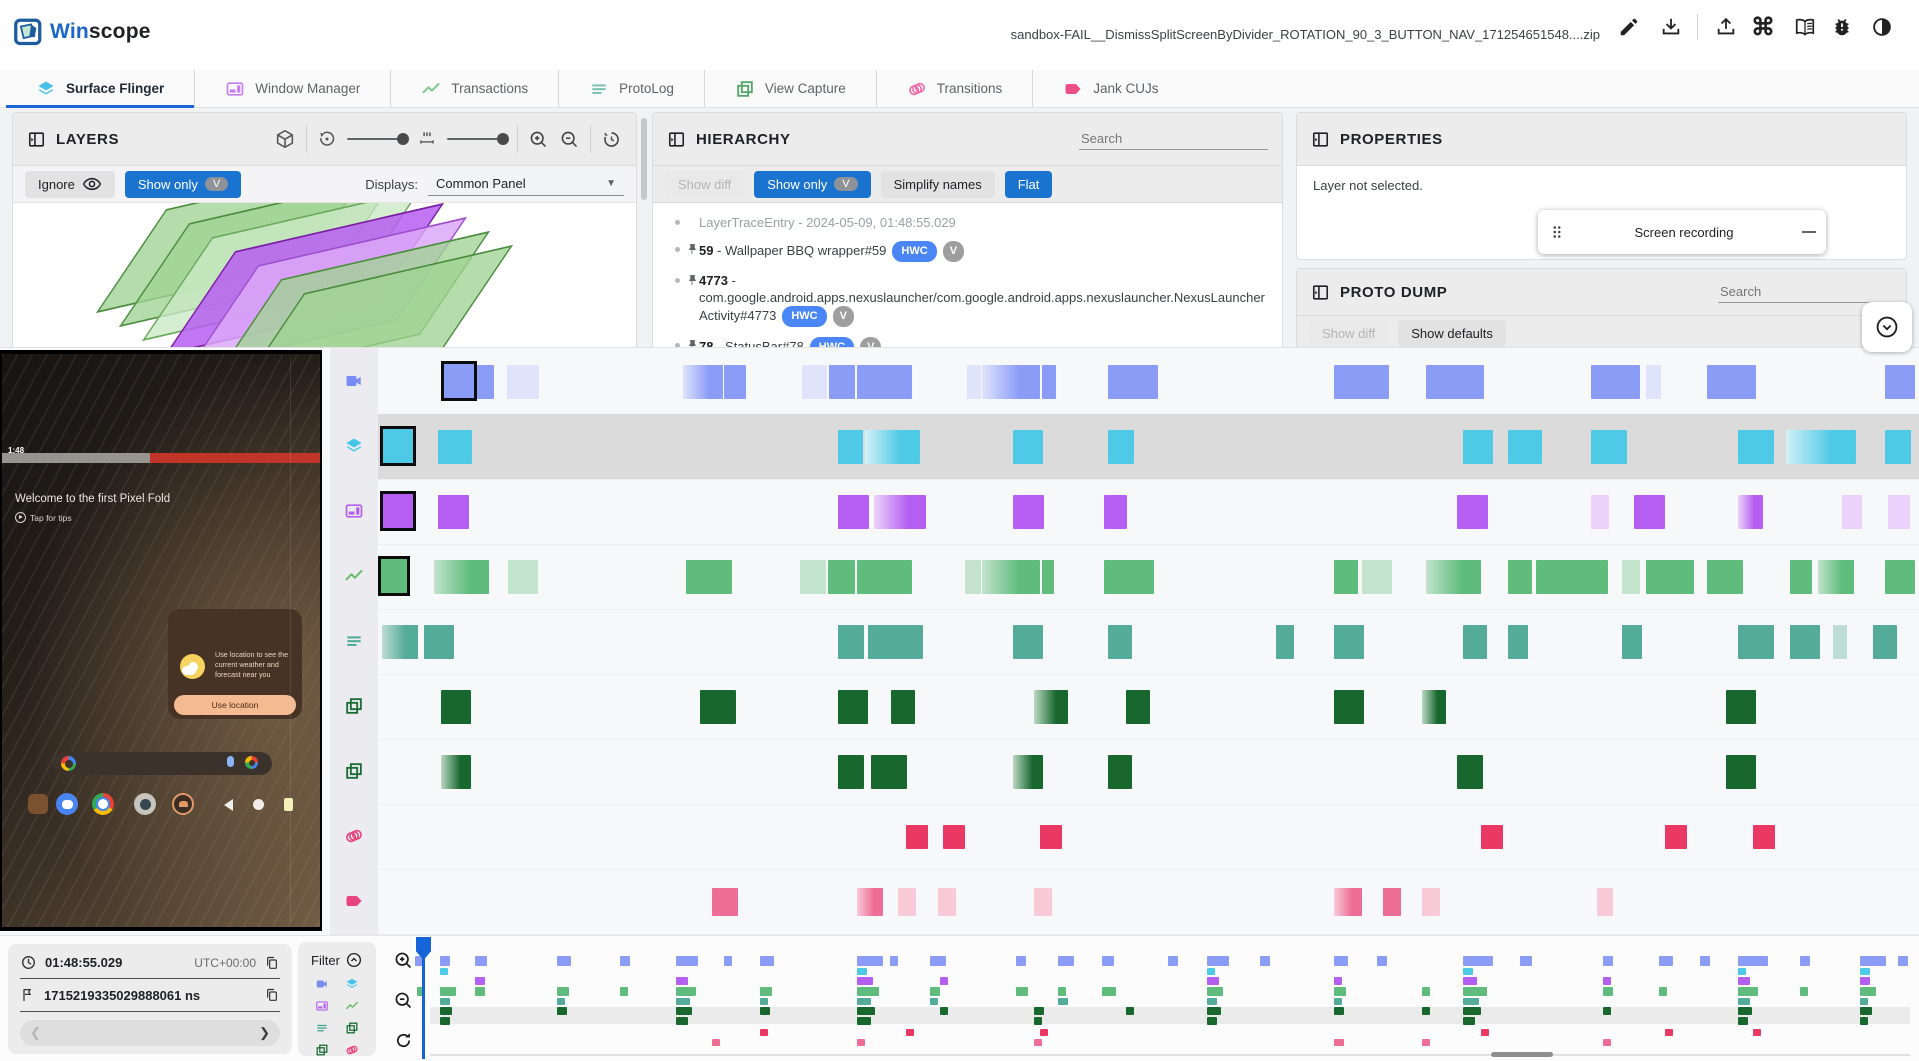 This screenshot has height=1061, width=1919. What do you see at coordinates (611, 139) in the screenshot?
I see `reset-view-icon` at bounding box center [611, 139].